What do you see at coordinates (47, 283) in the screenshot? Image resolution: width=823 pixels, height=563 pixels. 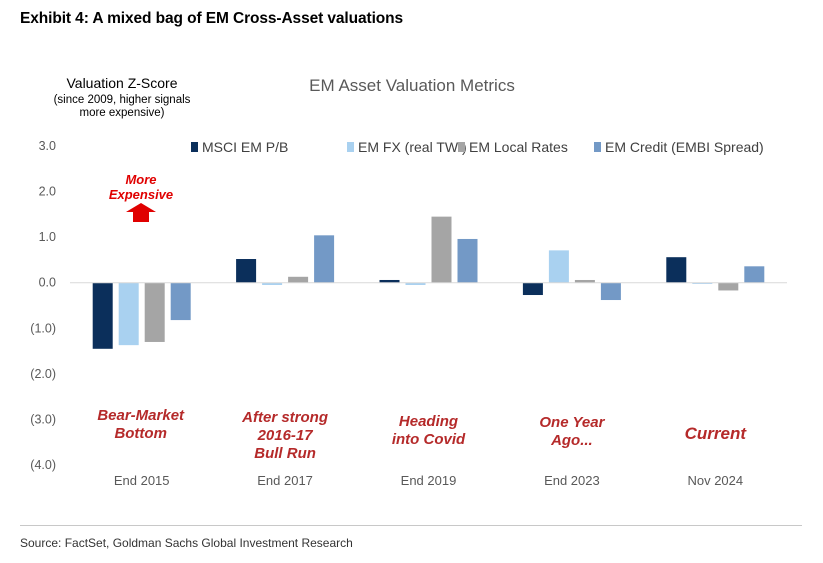 I see `y-tick-label: 0.0` at bounding box center [47, 283].